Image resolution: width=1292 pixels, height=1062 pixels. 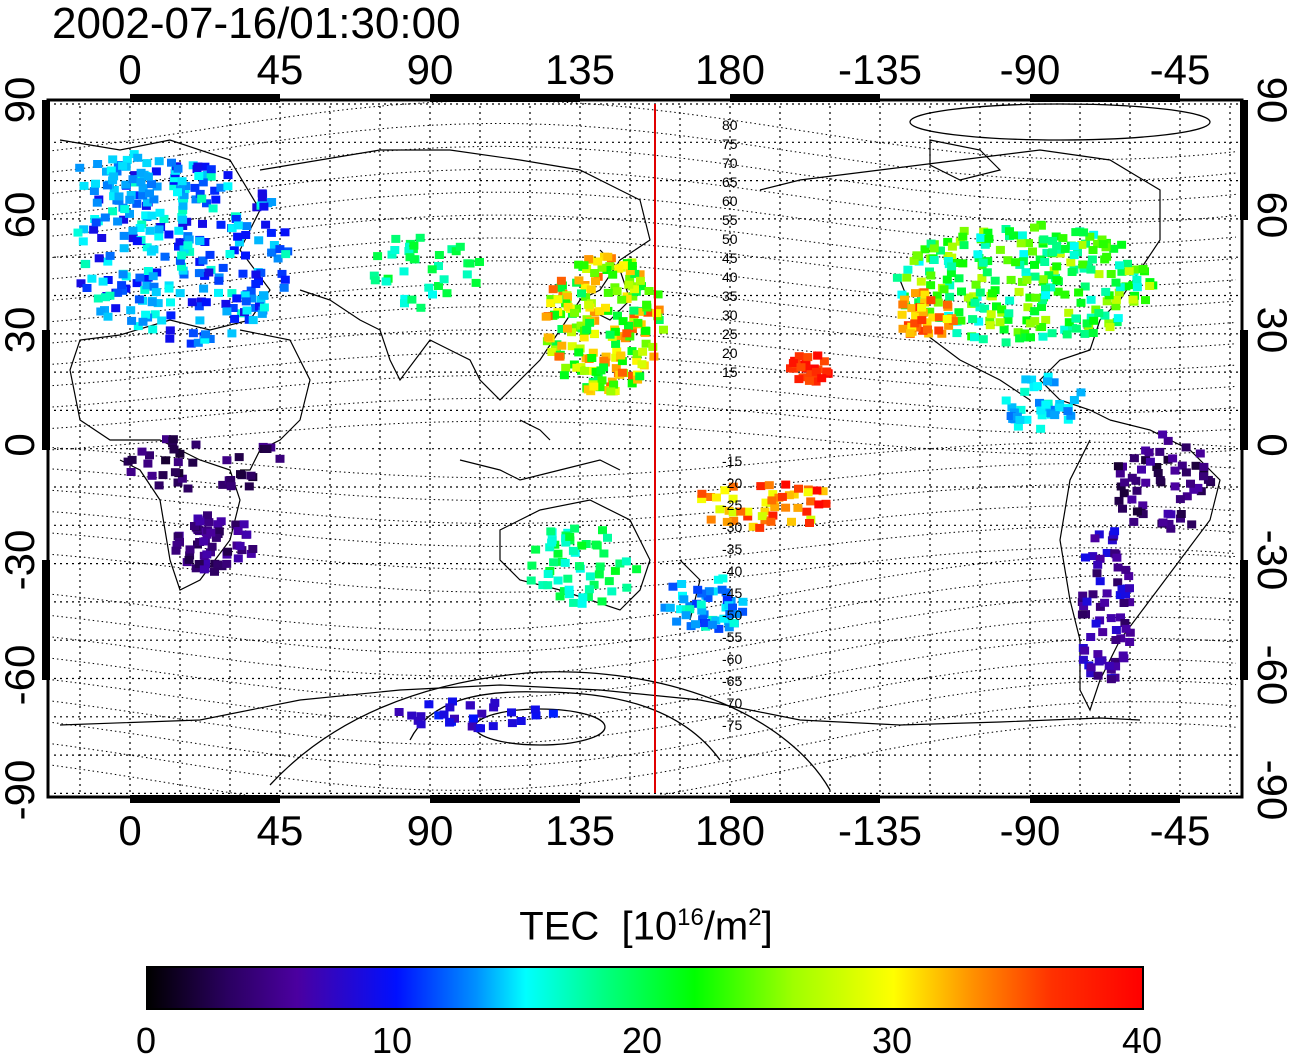 I want to click on lat-tick-left: -90, so click(x=21, y=790).